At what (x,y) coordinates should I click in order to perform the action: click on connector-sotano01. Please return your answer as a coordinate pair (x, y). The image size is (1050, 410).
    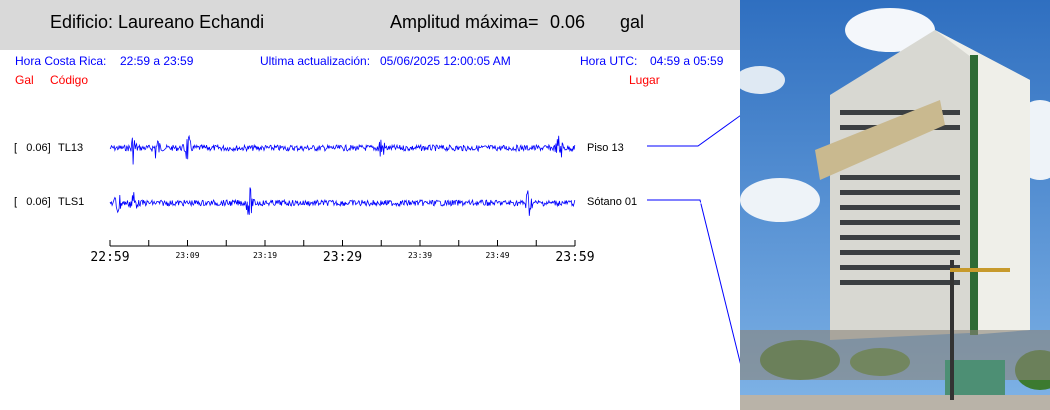
    Looking at the image, I should click on (693, 281).